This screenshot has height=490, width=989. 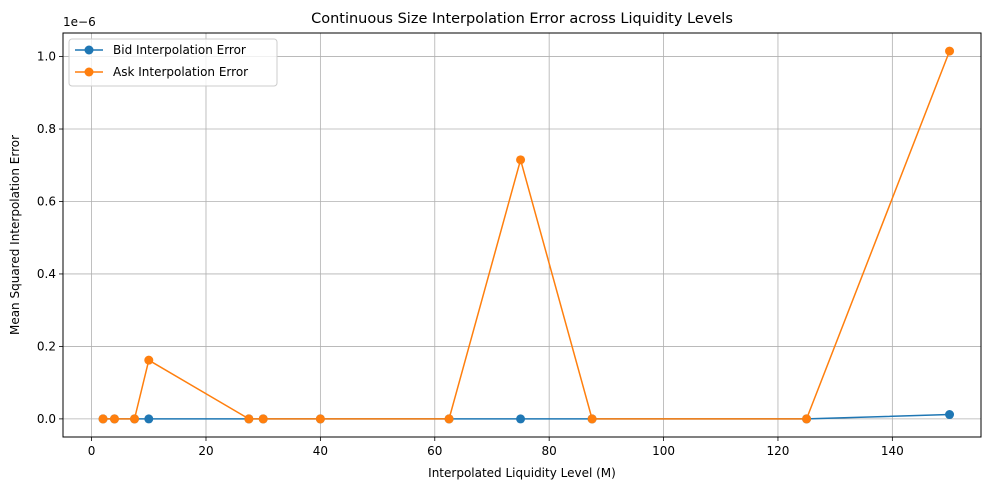 What do you see at coordinates (46, 346) in the screenshot?
I see `y-tick-label: 0.2` at bounding box center [46, 346].